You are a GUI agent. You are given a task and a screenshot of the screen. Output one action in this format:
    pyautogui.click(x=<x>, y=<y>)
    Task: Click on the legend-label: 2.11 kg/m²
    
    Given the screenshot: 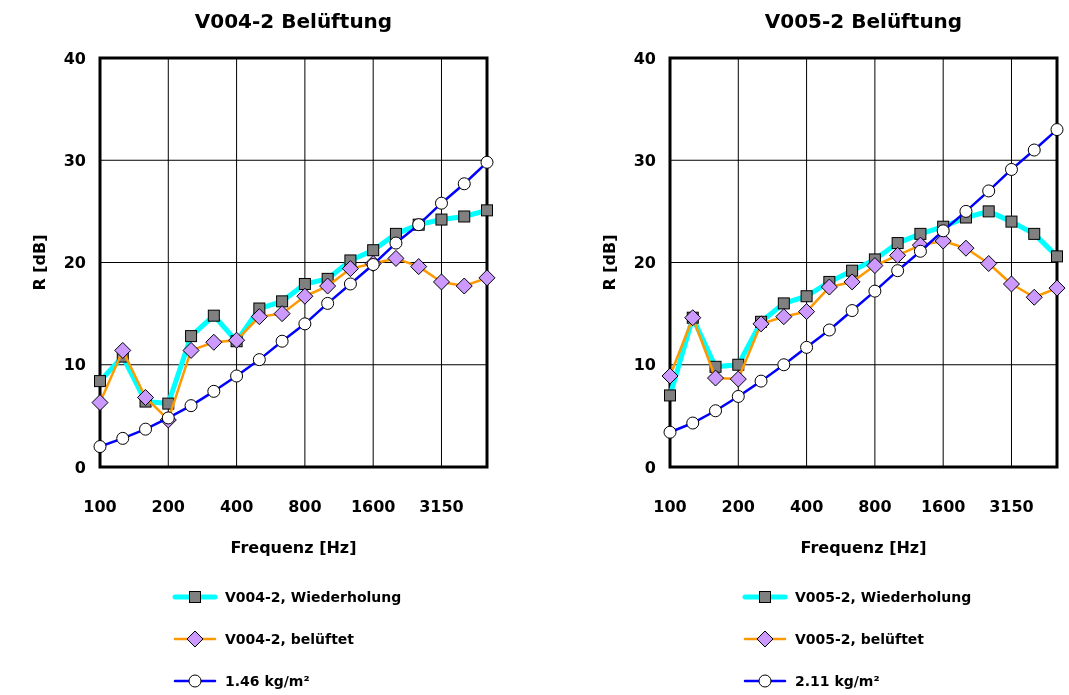 What is the action you would take?
    pyautogui.click(x=837, y=680)
    